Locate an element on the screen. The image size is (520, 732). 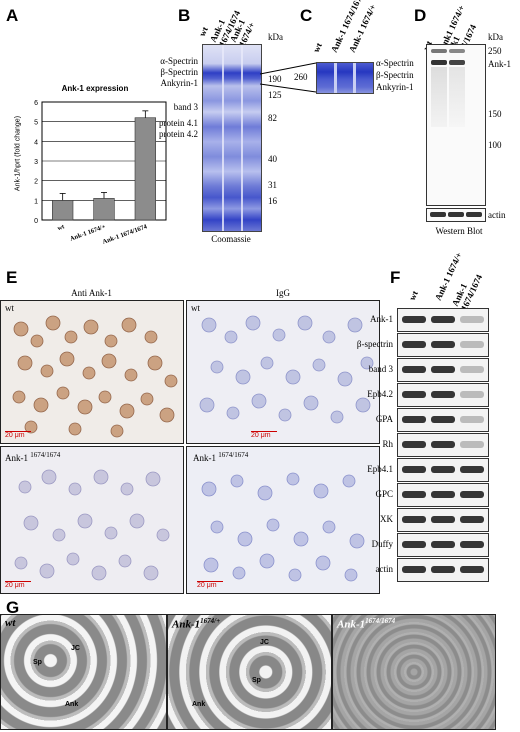
blot-row-label: Duffy is located at coordinates (382, 544).